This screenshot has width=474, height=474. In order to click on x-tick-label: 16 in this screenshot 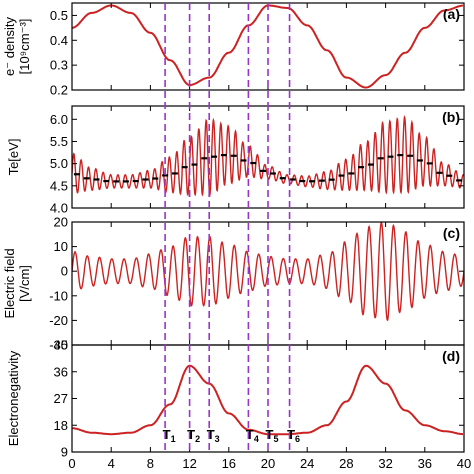, I will do `click(229, 463)`.